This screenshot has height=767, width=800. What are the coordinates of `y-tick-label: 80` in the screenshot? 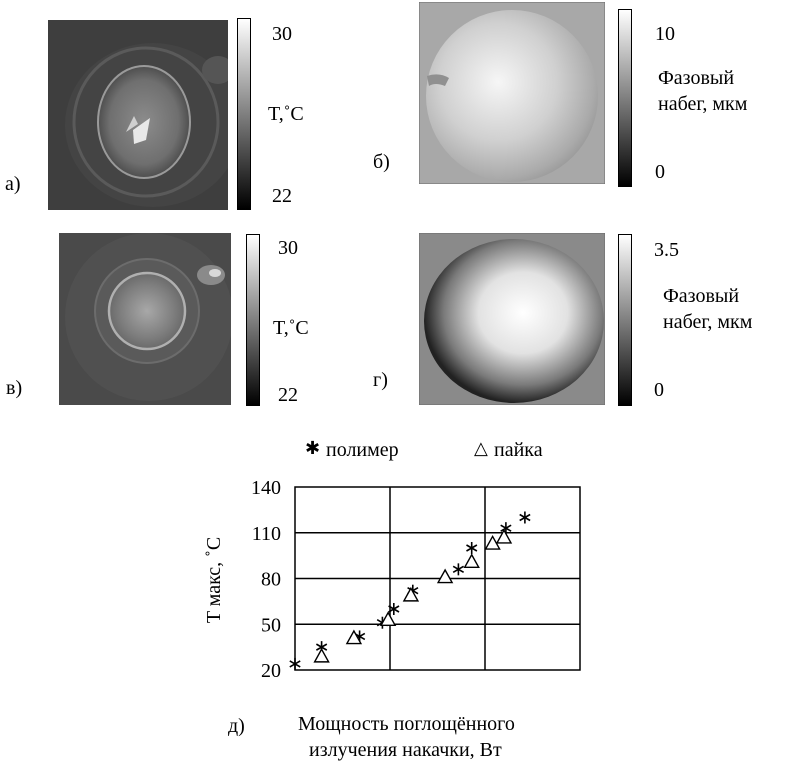 It's located at (271, 580).